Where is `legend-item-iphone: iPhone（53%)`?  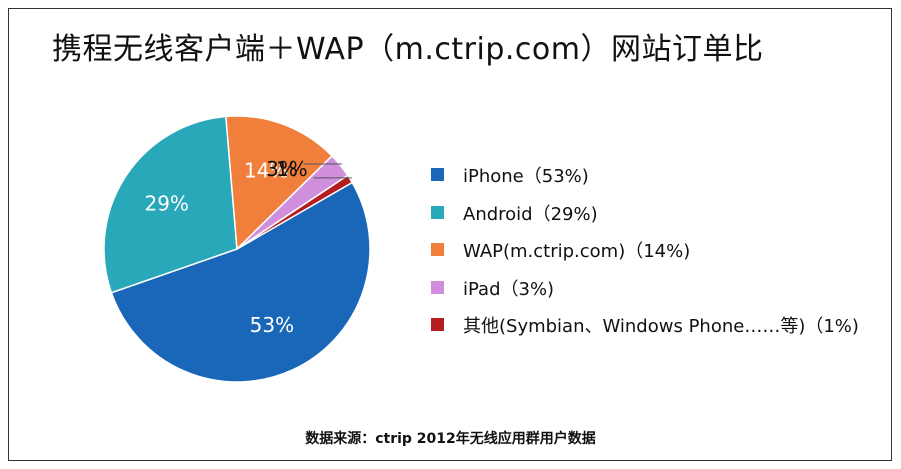
legend-item-iphone: iPhone（53%) is located at coordinates (645, 181).